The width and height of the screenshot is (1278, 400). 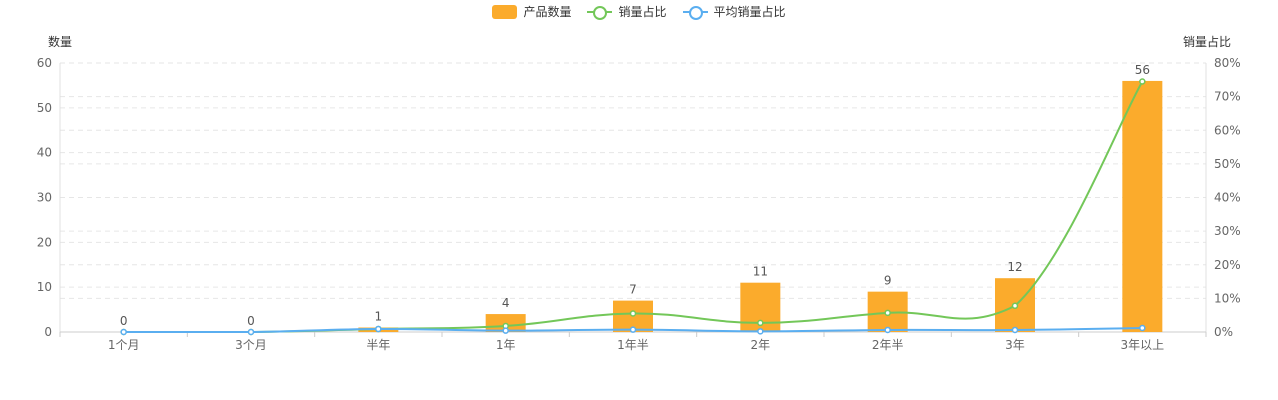 What do you see at coordinates (1227, 97) in the screenshot?
I see `y-tick-label-right: 70%` at bounding box center [1227, 97].